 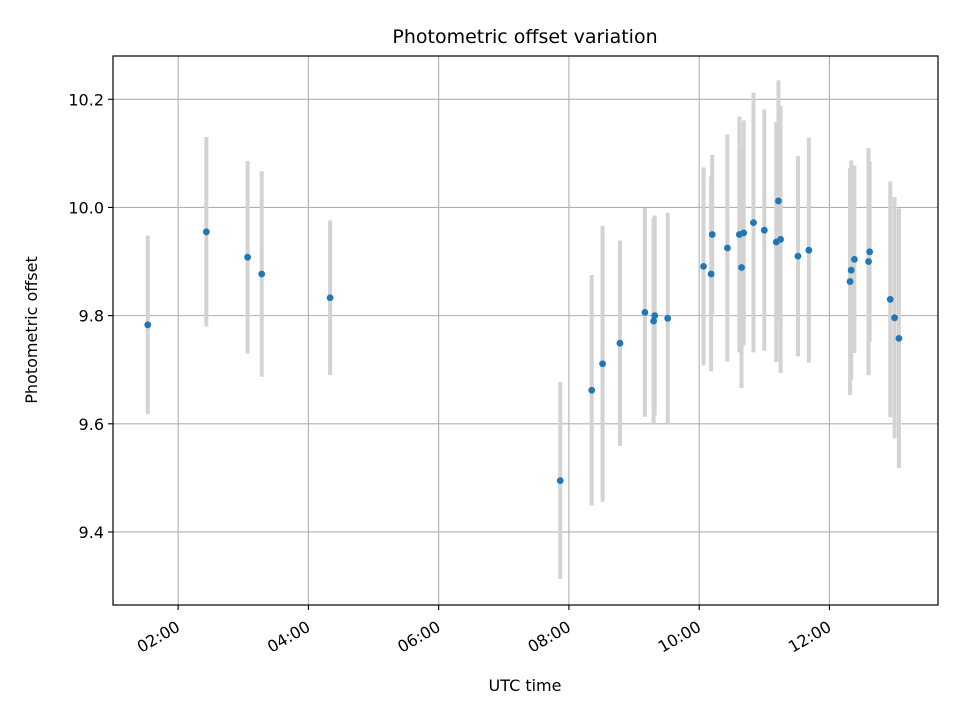 What do you see at coordinates (86, 99) in the screenshot?
I see `y-tick-label: 10.2` at bounding box center [86, 99].